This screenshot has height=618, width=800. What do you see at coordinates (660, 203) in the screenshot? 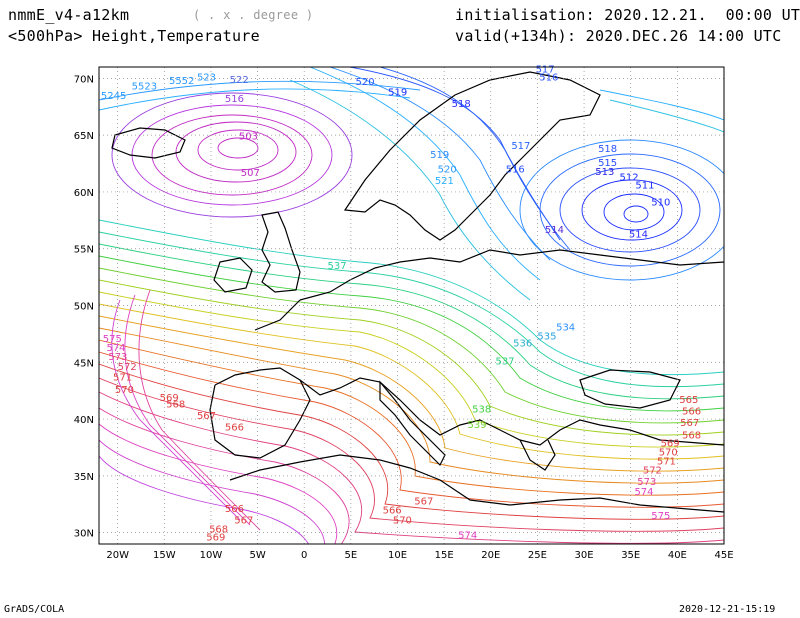
I see `contour-label: 510` at bounding box center [660, 203].